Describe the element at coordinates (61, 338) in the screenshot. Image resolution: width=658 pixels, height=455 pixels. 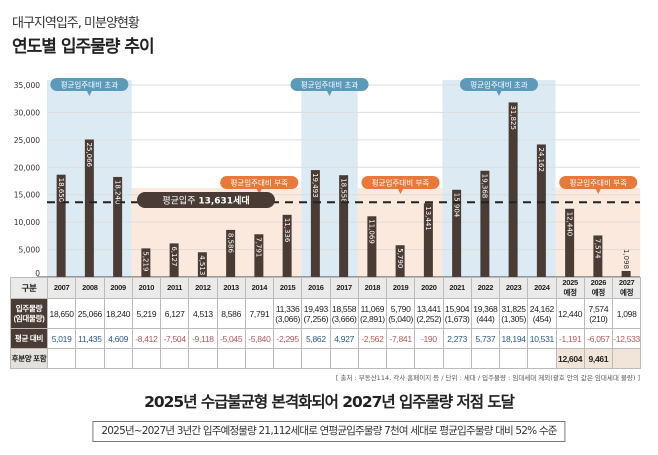
I see `vs-average-cell: 5,019` at that location.